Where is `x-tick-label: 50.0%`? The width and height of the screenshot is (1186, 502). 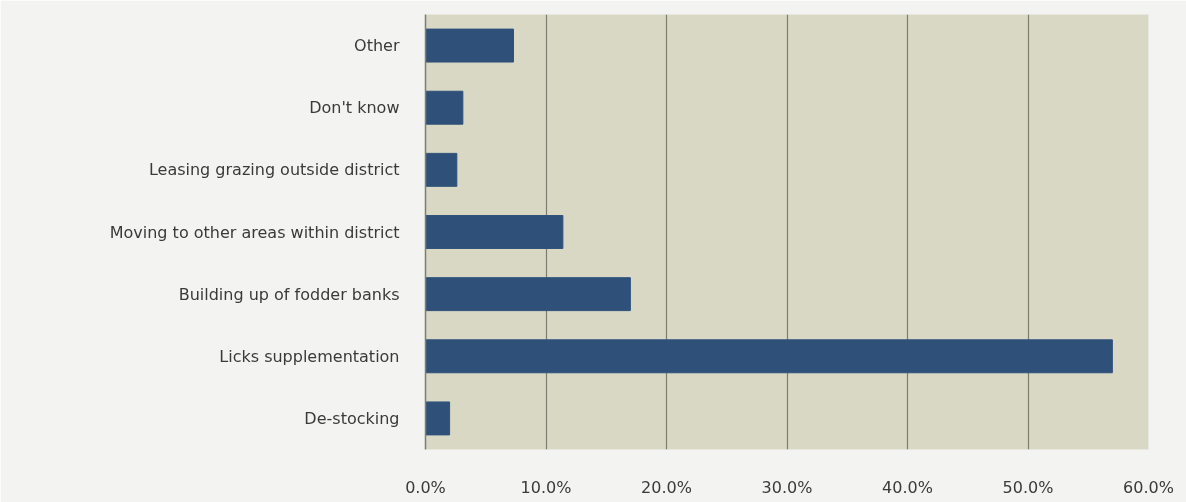 x-tick-label: 50.0% is located at coordinates (1028, 487).